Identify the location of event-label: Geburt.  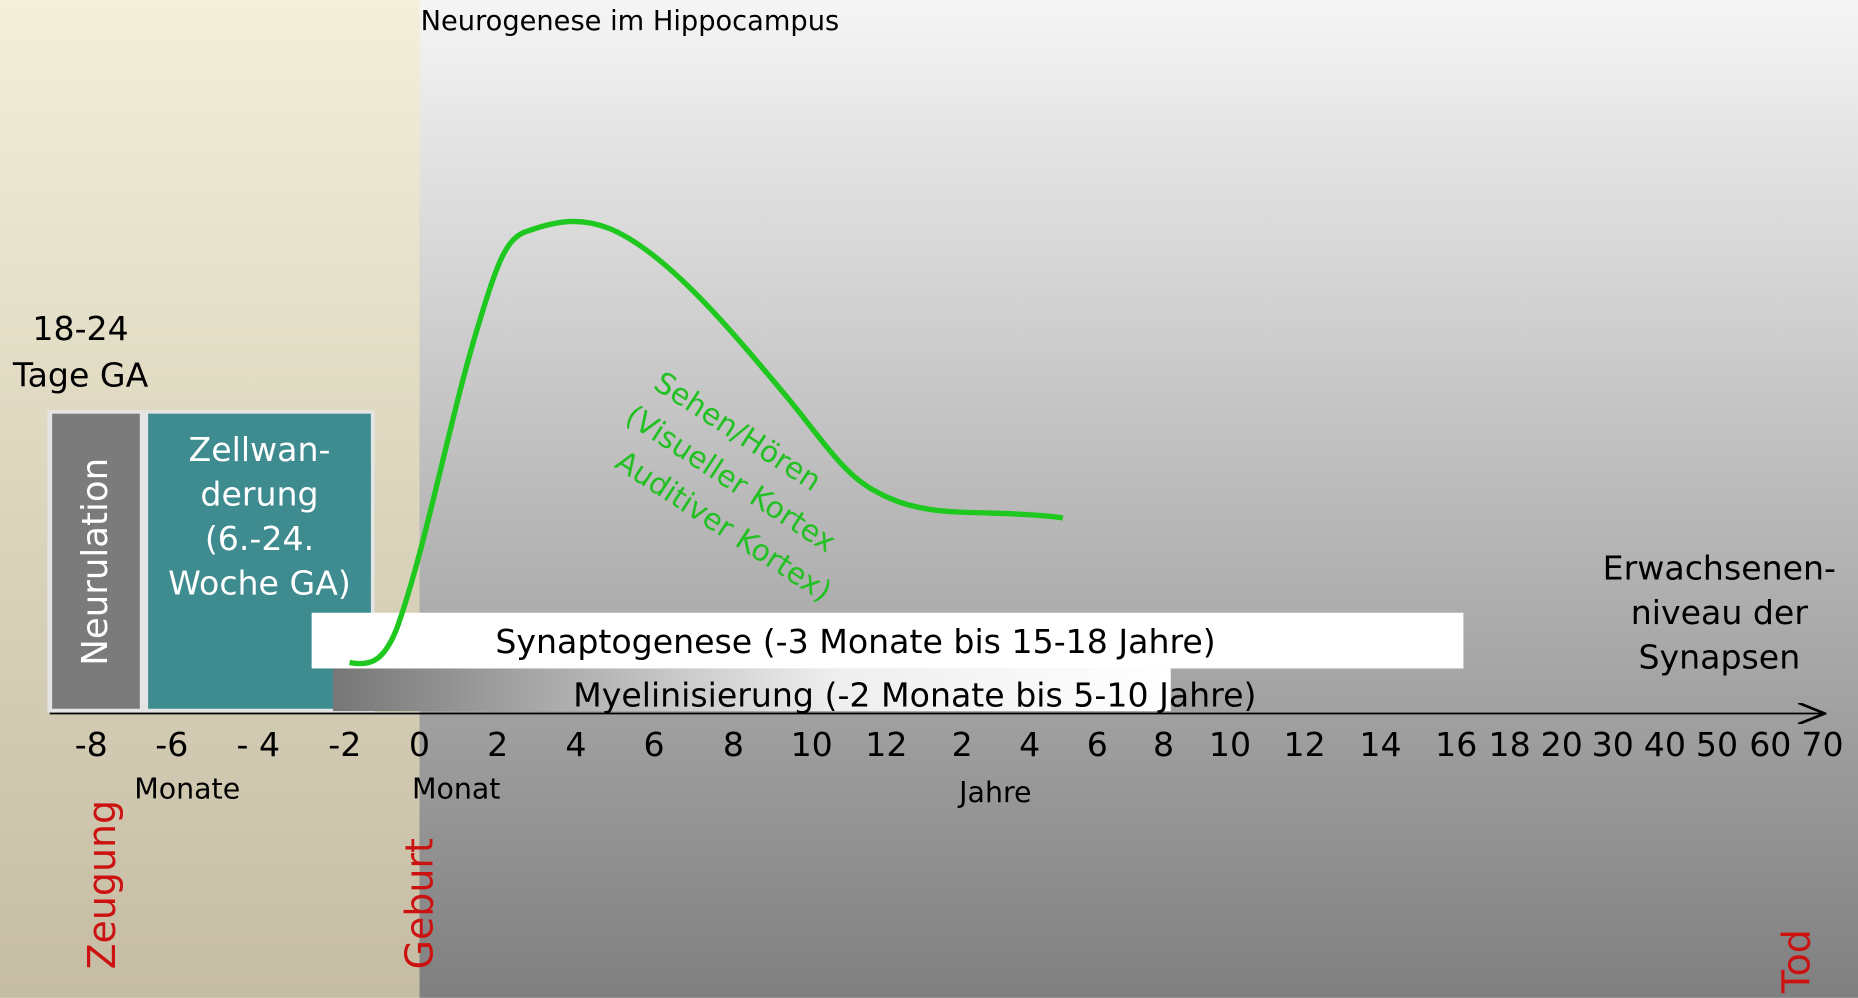
(419, 903).